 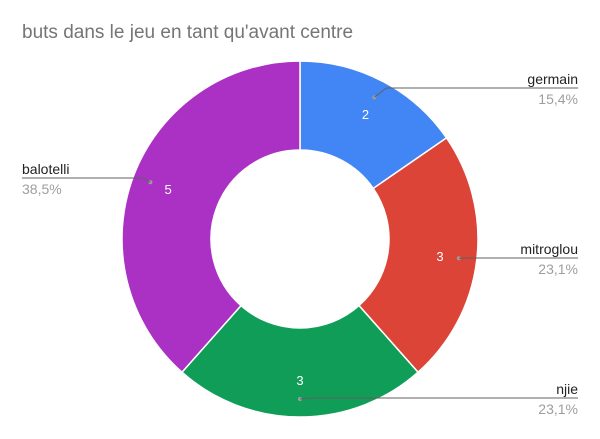 What do you see at coordinates (439, 256) in the screenshot?
I see `slice-value-mitroglou: 3` at bounding box center [439, 256].